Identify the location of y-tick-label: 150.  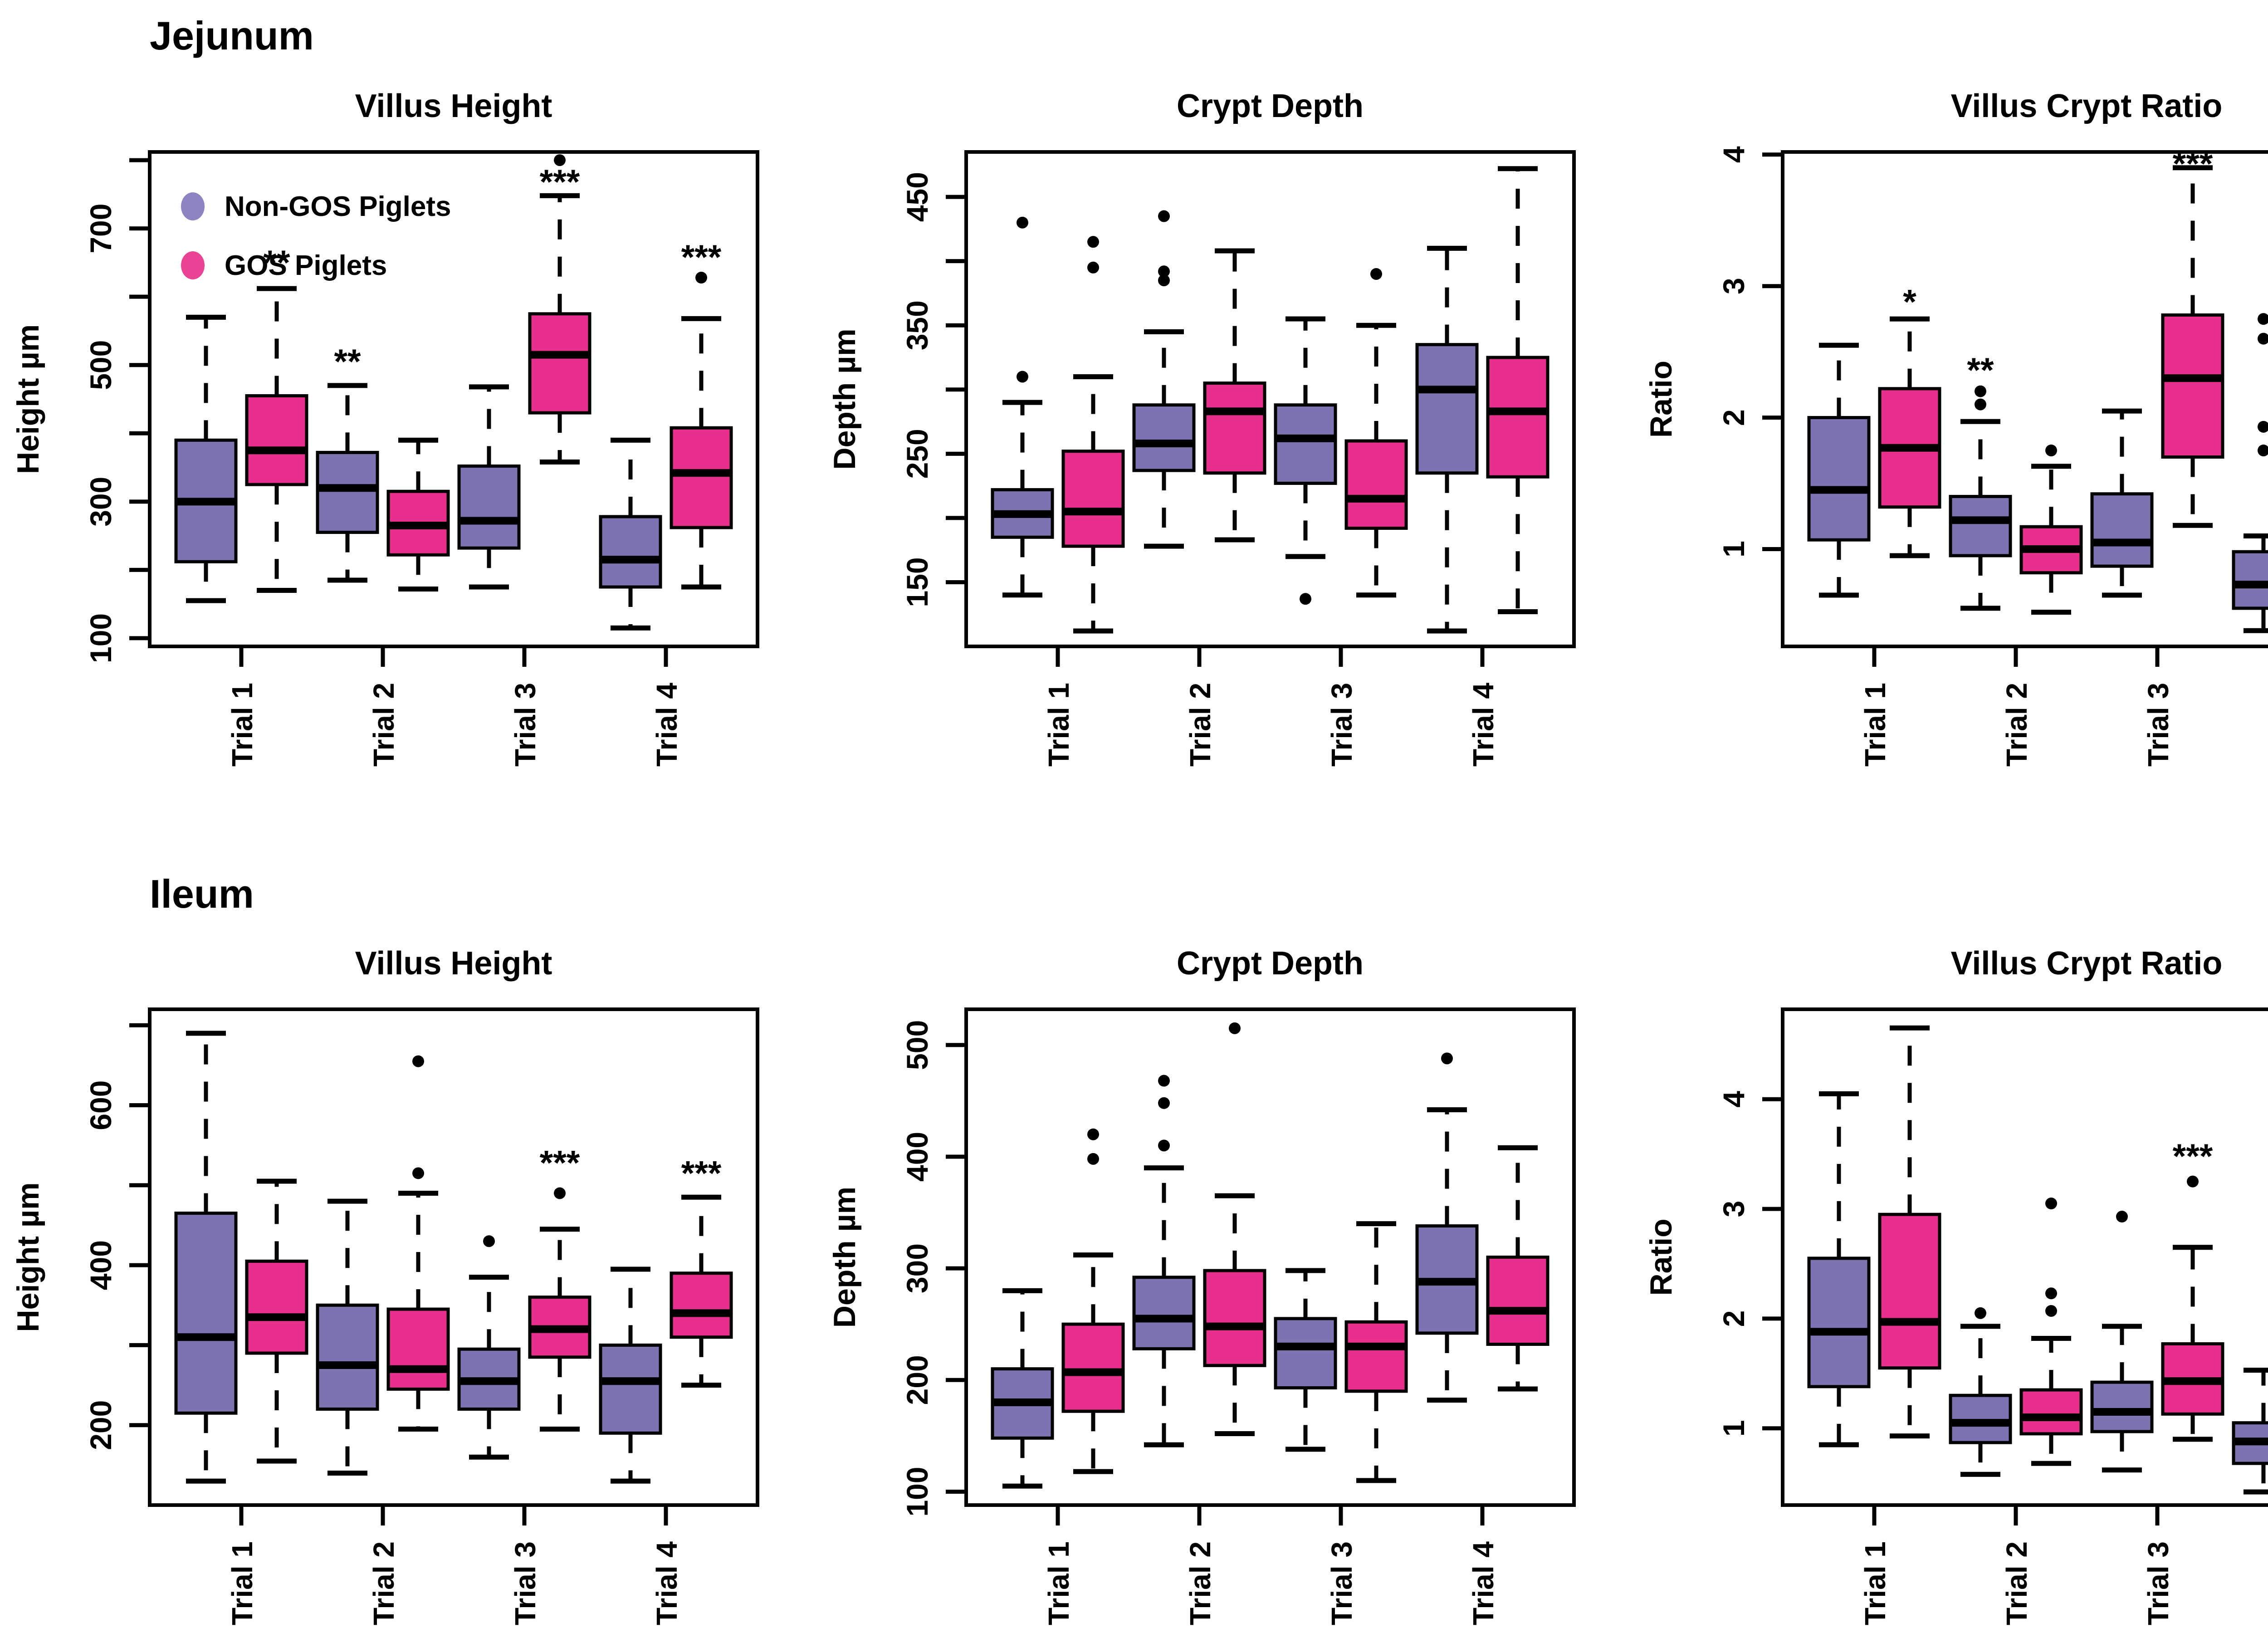
(917, 582).